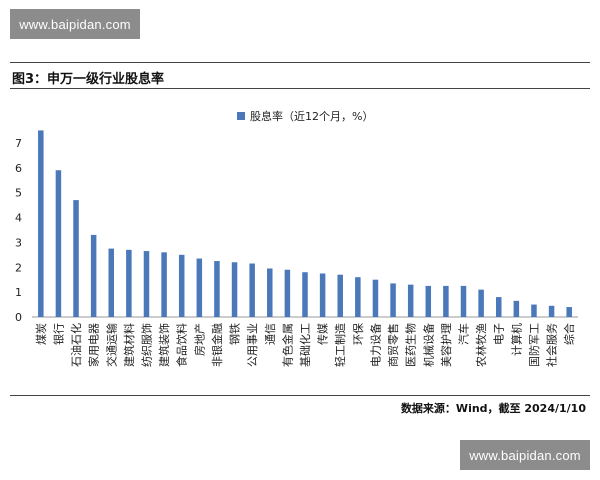 The image size is (600, 480). Describe the element at coordinates (516, 339) in the screenshot. I see `x-tick-label: 计算机` at that location.